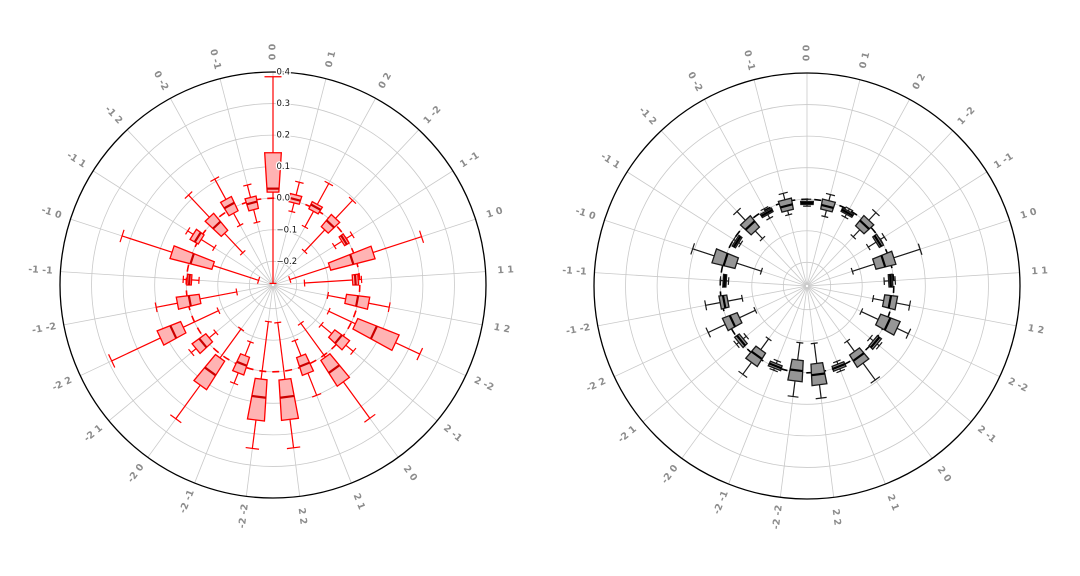 Image resolution: width=1080 pixels, height=576 pixels. I want to click on boxplot-0_-2, so click(227, 202).